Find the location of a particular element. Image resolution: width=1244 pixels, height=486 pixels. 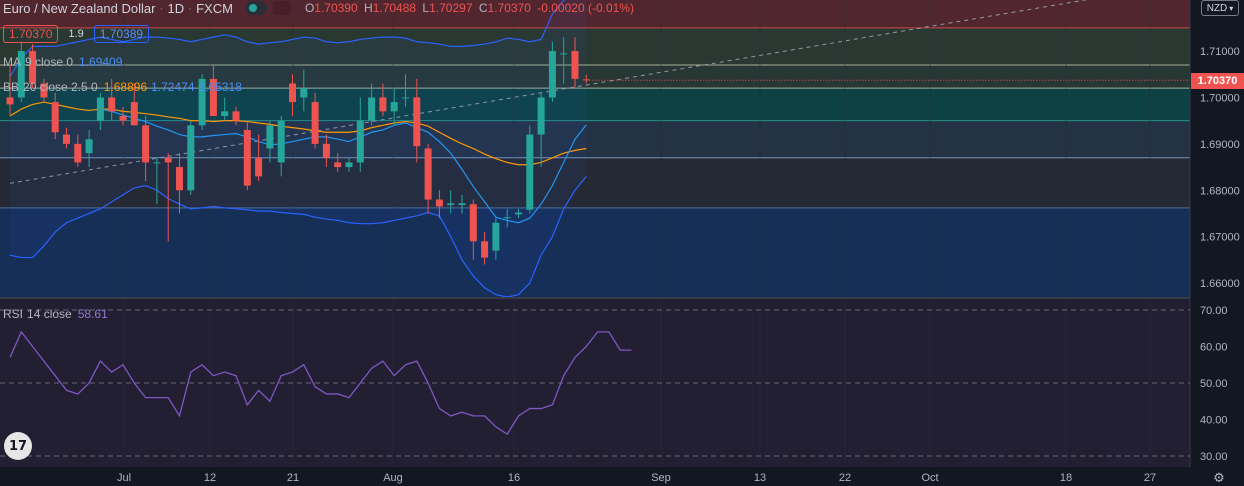

interval-label: 1D is located at coordinates (176, 8).